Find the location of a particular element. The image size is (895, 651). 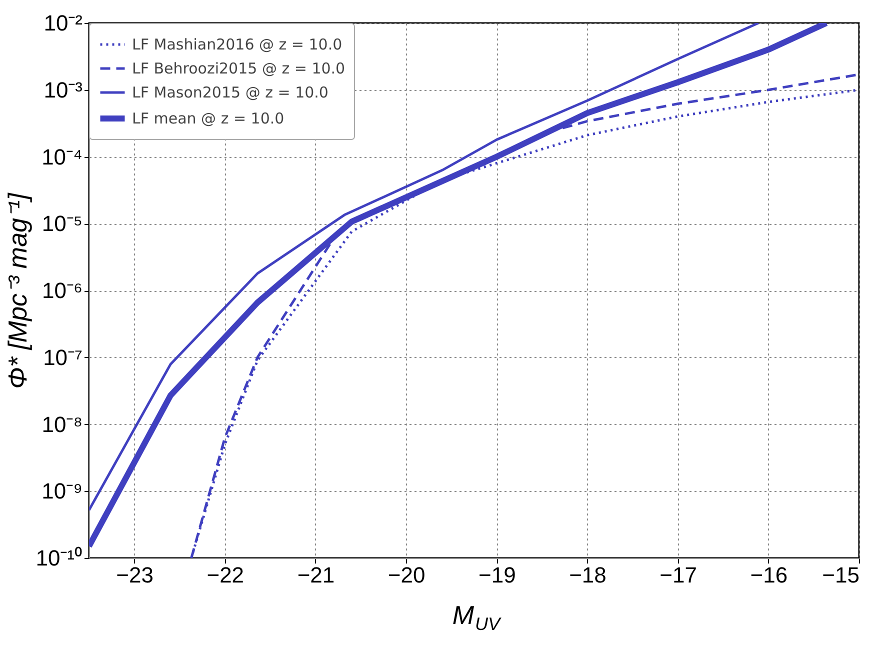

y-tick-label: 10⁻² is located at coordinates (63, 23).